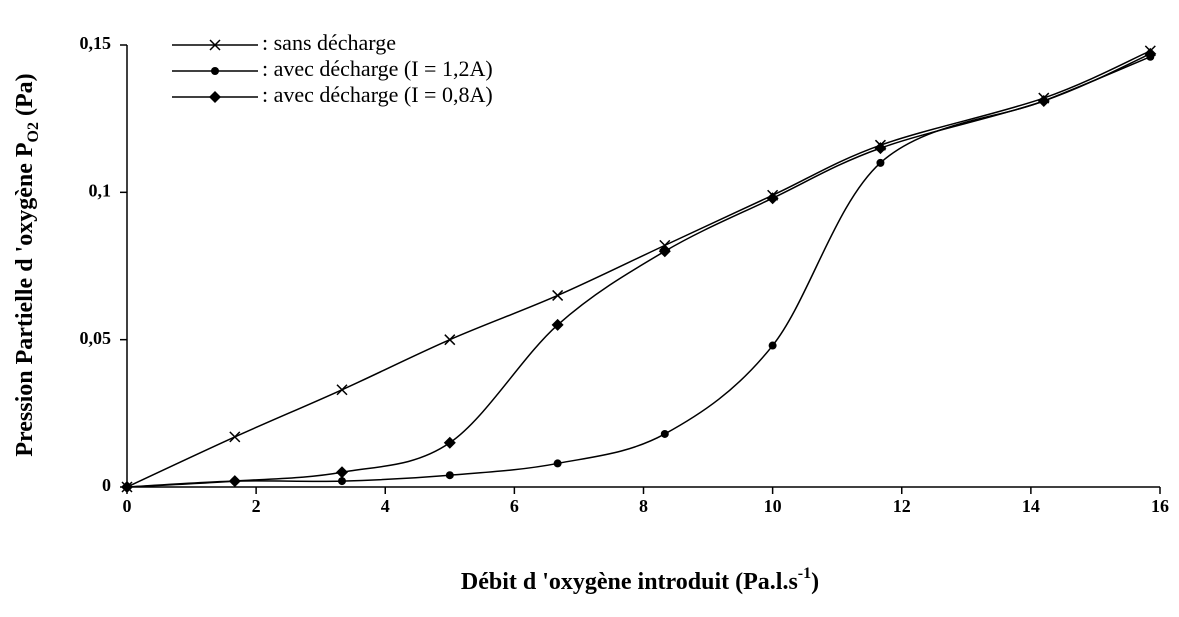 The width and height of the screenshot is (1179, 617). I want to click on x-tick-label: 16, so click(1160, 506).